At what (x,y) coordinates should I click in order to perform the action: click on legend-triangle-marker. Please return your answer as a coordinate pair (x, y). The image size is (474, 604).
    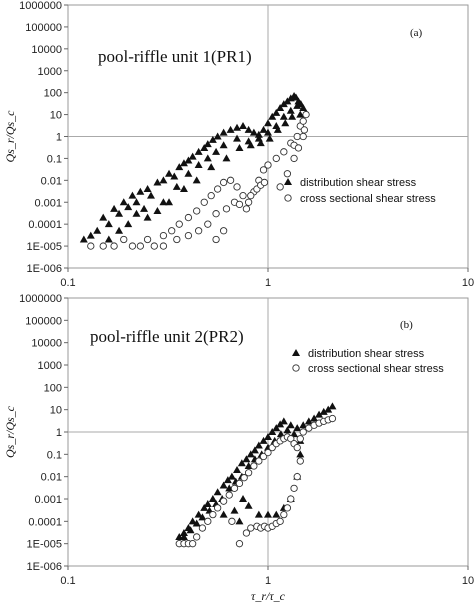
    Looking at the image, I should click on (296, 352).